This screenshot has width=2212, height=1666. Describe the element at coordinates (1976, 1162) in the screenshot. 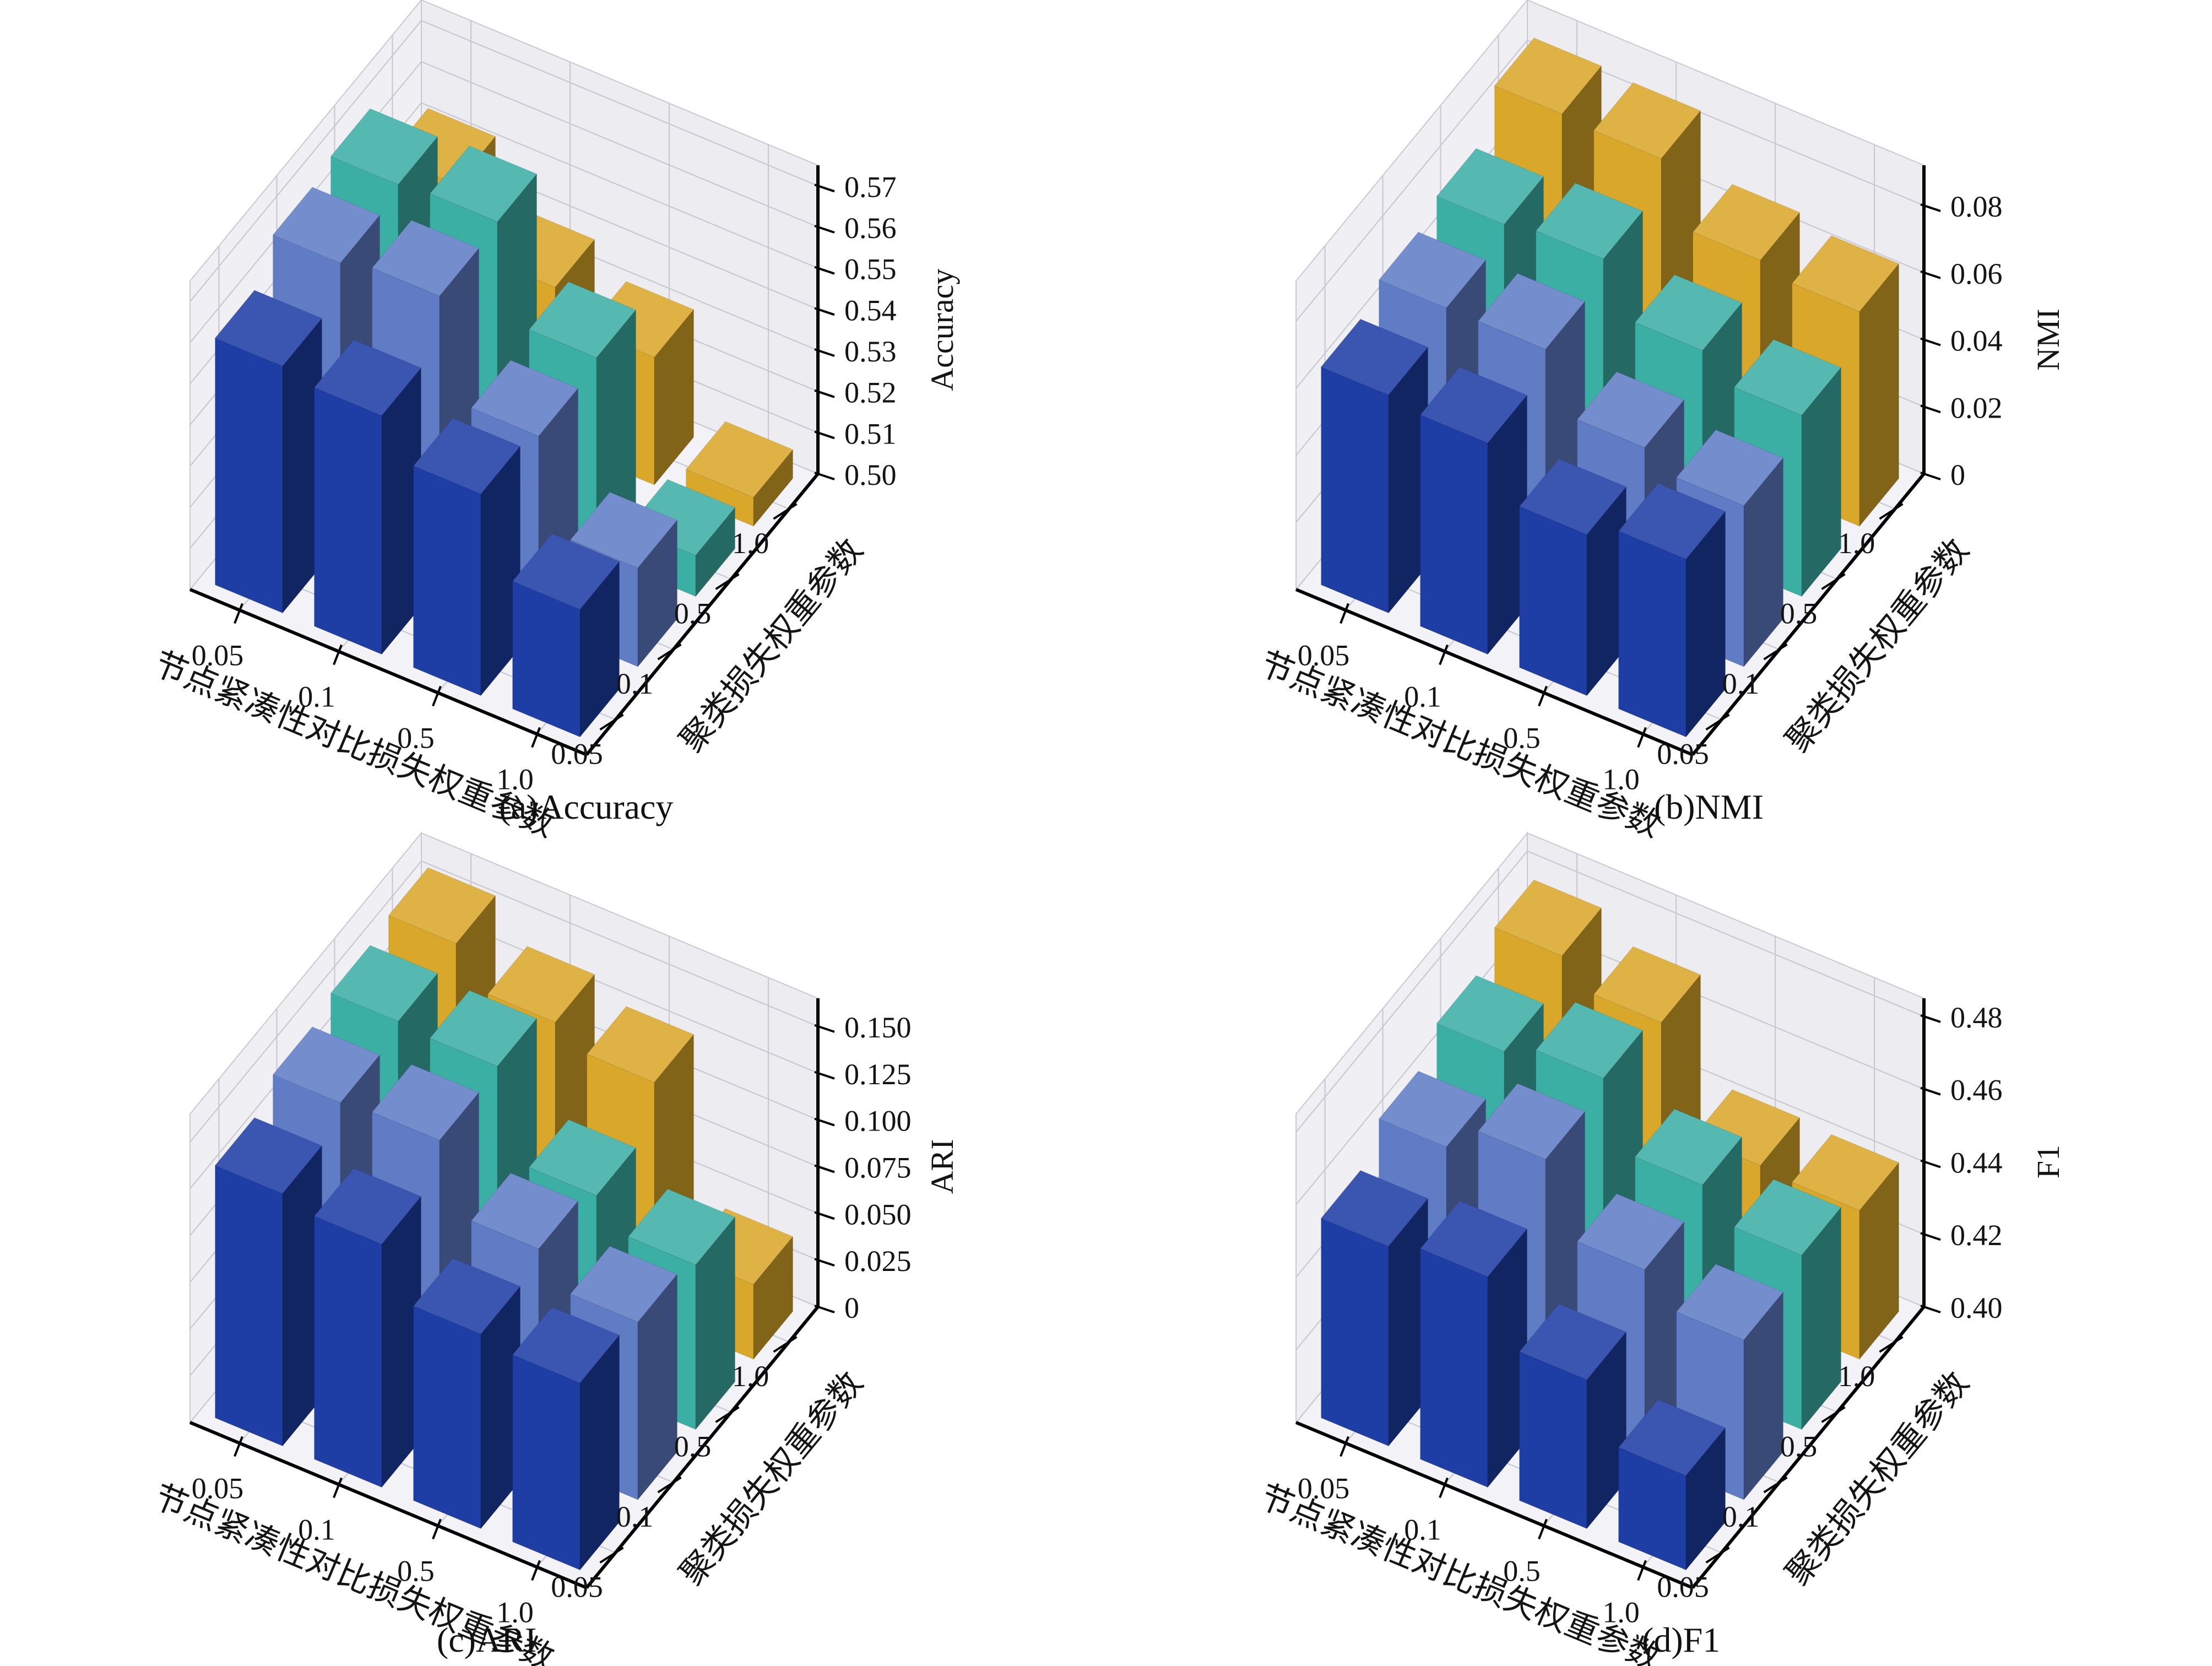

I see `z-tick-label: 0.44` at that location.